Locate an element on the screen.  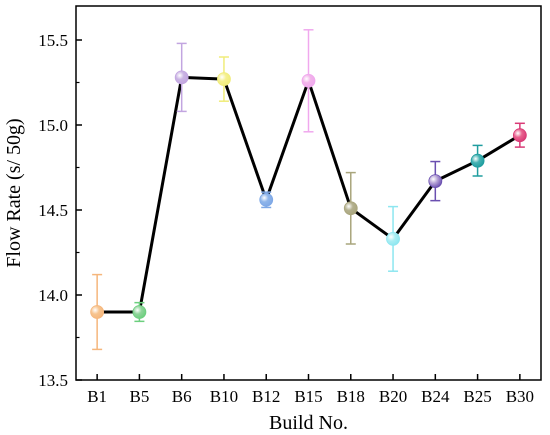
data-point-B15 is located at coordinates (308, 80).